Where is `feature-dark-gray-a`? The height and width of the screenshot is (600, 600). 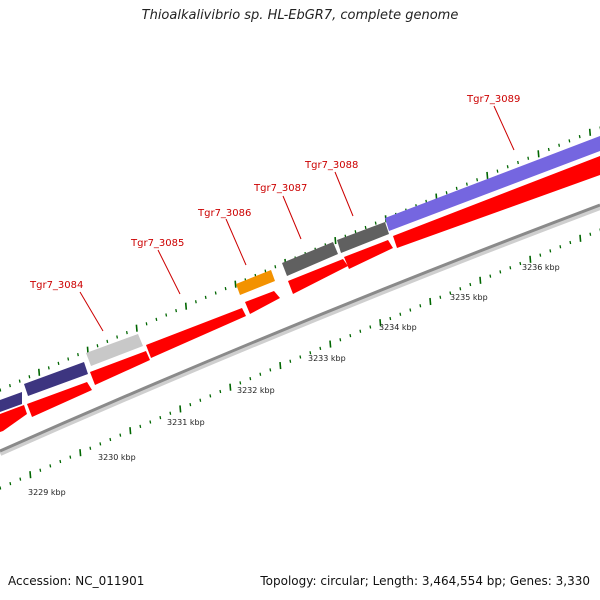
feature-dark-gray-a is located at coordinates (310, 259).